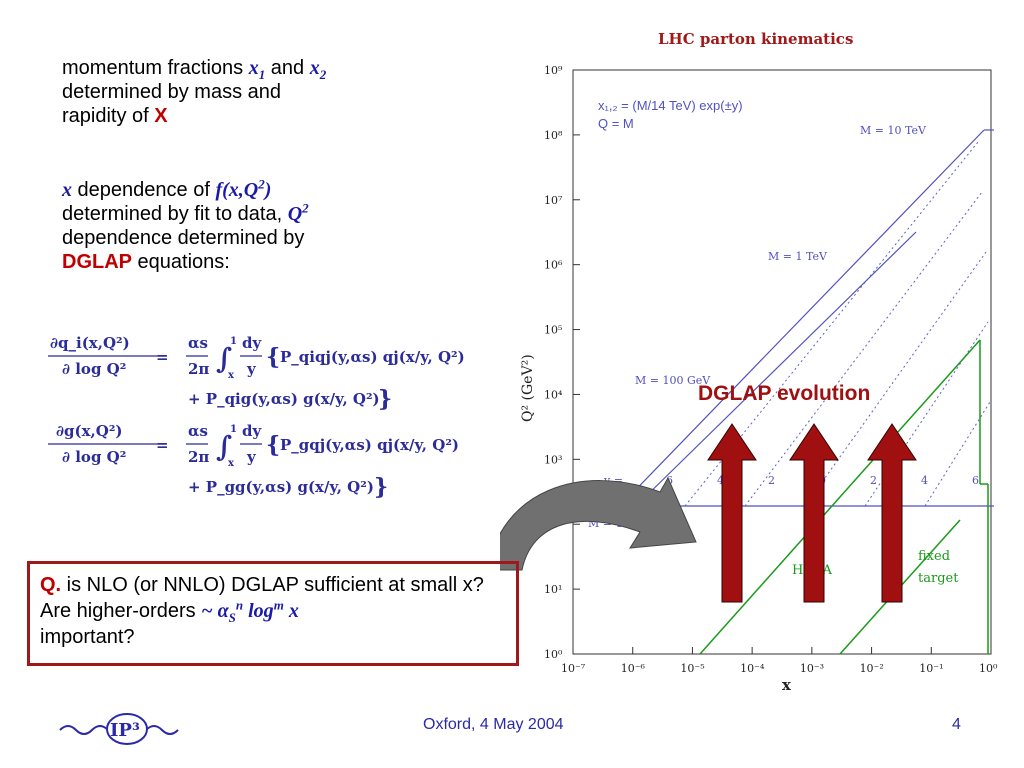  Describe the element at coordinates (323, 74) in the screenshot. I see `x2-subscript: 2` at that location.